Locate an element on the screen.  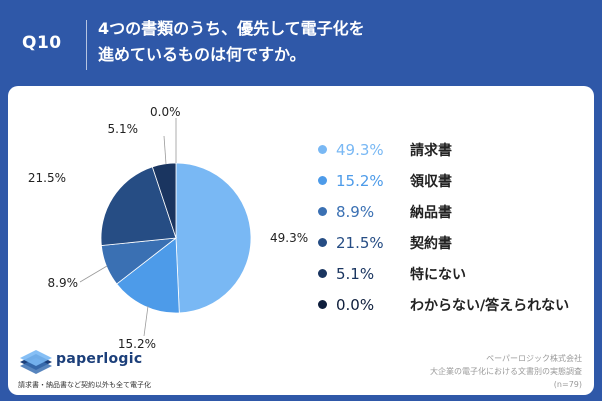
logo-tagline: 請求書・納品書など契約以外も全て電子化 is located at coordinates (84, 385).